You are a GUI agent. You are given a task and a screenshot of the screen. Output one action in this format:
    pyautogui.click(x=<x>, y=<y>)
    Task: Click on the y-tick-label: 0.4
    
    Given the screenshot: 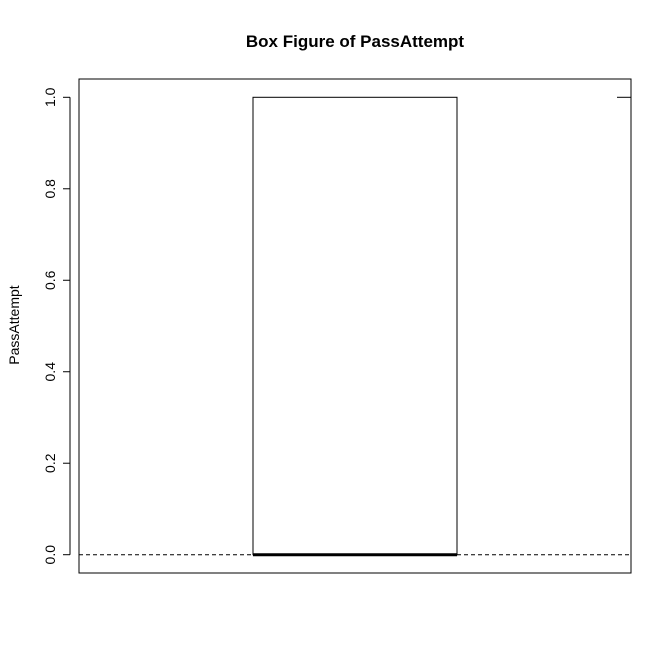 What is the action you would take?
    pyautogui.click(x=50, y=372)
    